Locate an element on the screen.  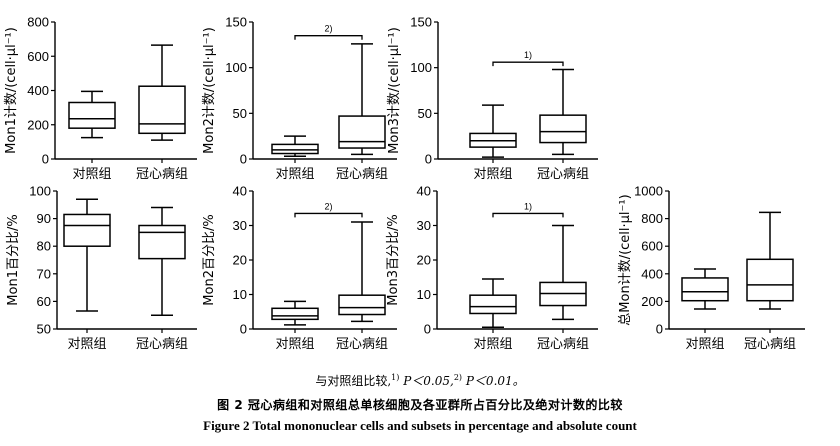
note-p-2: P＜0.01。 is located at coordinates (493, 381).